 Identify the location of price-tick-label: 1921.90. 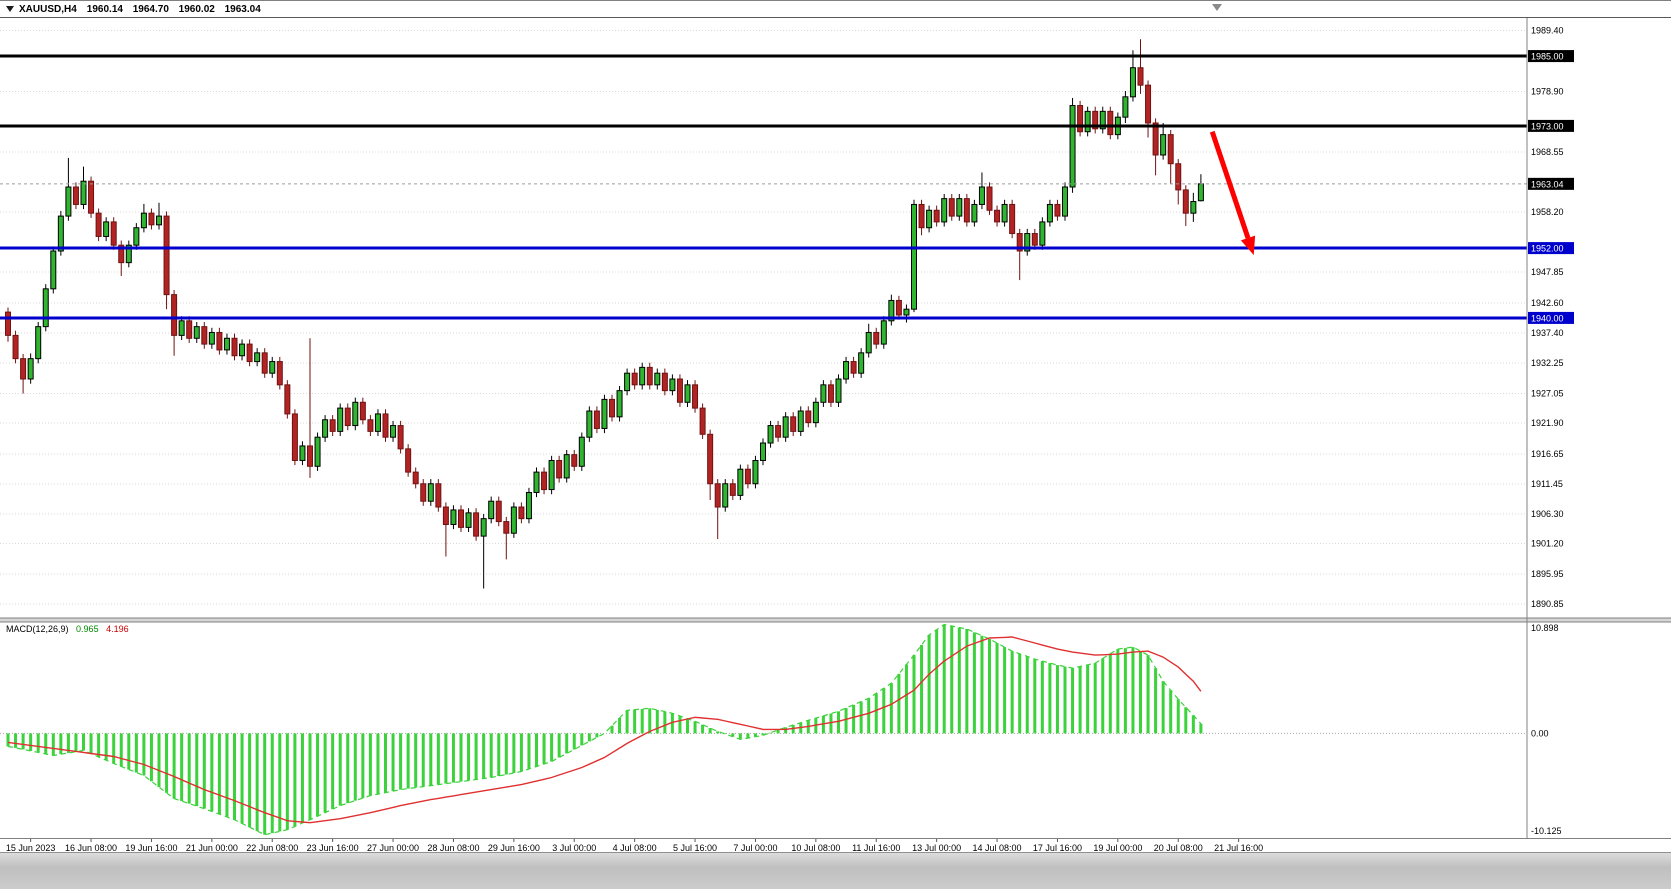
(1547, 423).